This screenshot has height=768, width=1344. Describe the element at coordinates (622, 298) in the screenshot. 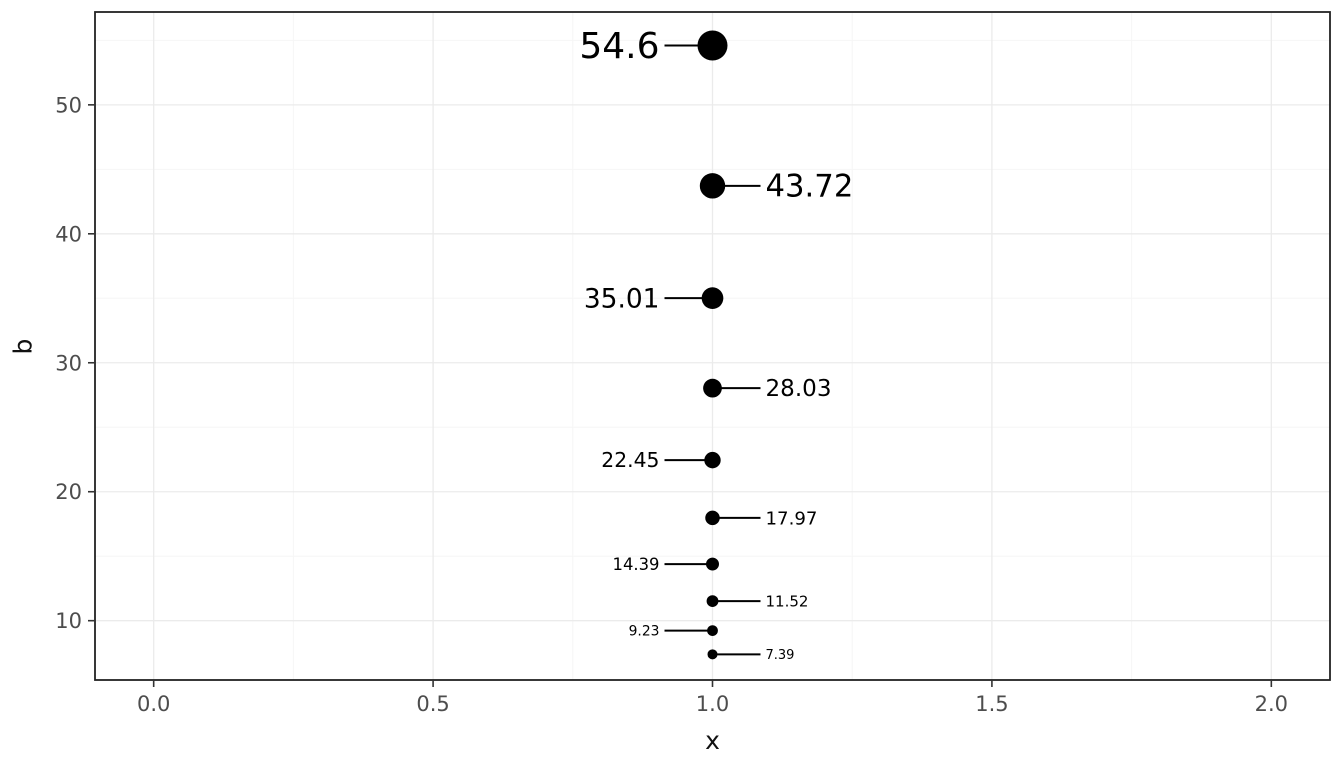

I see `point-value-label: 35.01` at that location.